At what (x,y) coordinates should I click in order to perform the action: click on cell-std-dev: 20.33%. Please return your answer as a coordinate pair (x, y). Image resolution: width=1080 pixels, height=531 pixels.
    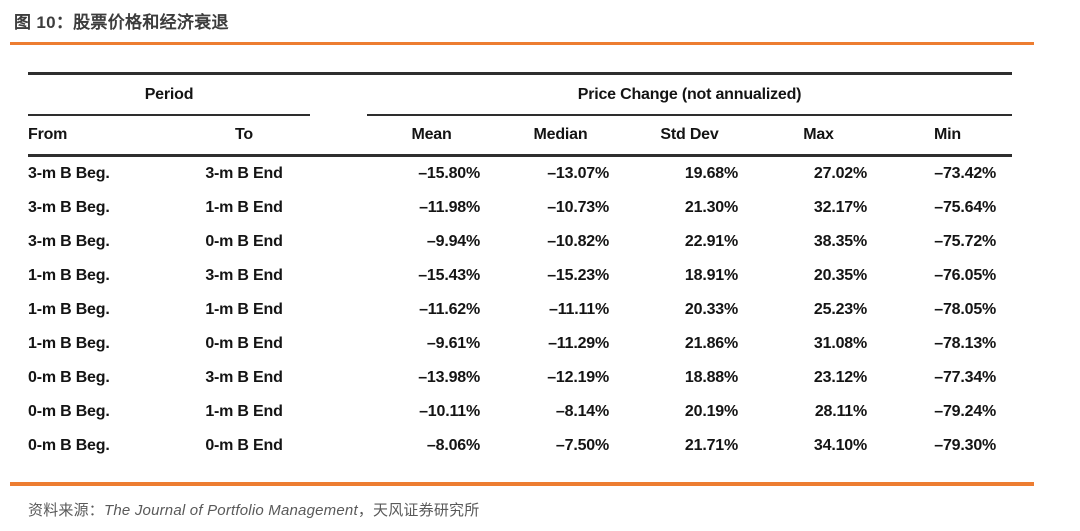
    Looking at the image, I should click on (711, 309).